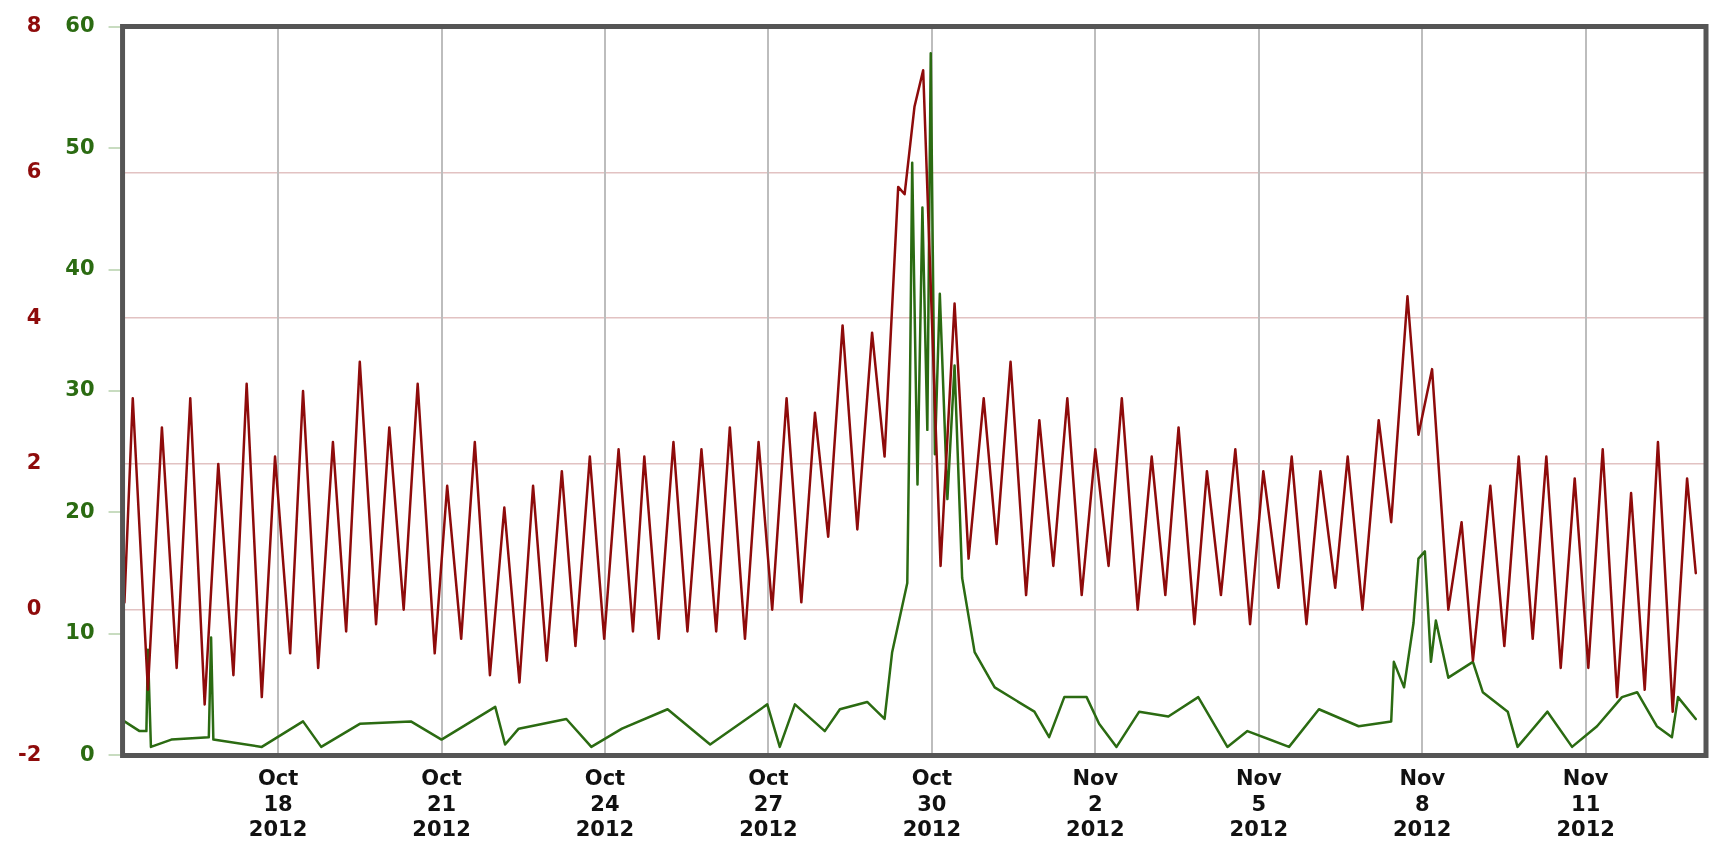 Image resolution: width=1711 pixels, height=859 pixels. What do you see at coordinates (1095, 803) in the screenshot?
I see `x-tick-label: Nov 2 2012` at bounding box center [1095, 803].